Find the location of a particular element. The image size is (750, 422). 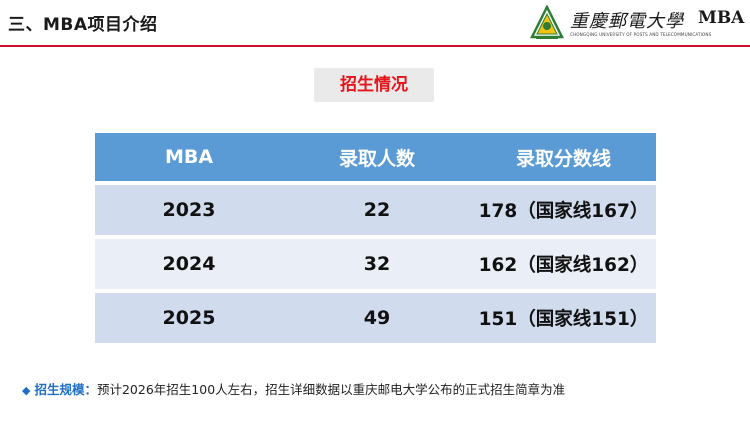

column-header-admitted: 录取人数 is located at coordinates (377, 157).